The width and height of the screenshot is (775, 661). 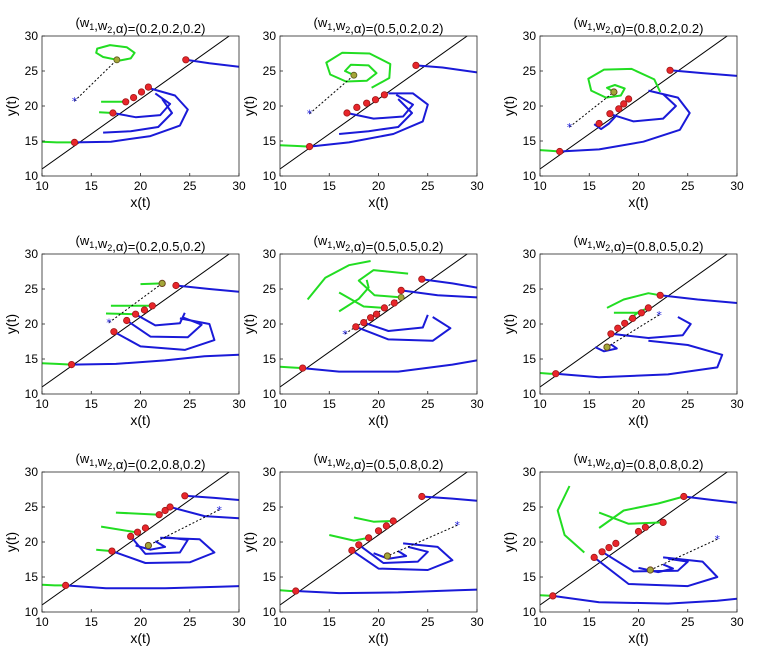 I want to click on subplot-title: (w1,w2,α)=(0.5,0.8,0.2), so click(x=379, y=461).